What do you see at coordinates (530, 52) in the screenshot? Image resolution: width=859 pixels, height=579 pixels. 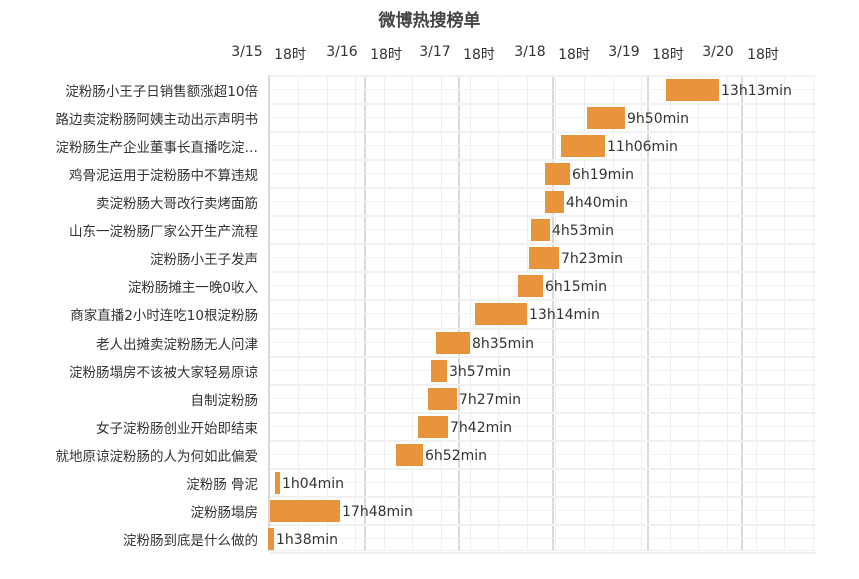 I see `x-tick-label: 3/18` at bounding box center [530, 52].